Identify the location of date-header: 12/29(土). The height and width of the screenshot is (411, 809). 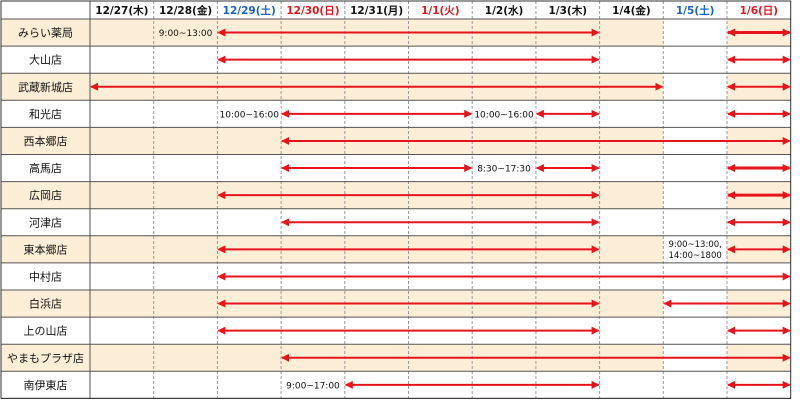
(249, 10).